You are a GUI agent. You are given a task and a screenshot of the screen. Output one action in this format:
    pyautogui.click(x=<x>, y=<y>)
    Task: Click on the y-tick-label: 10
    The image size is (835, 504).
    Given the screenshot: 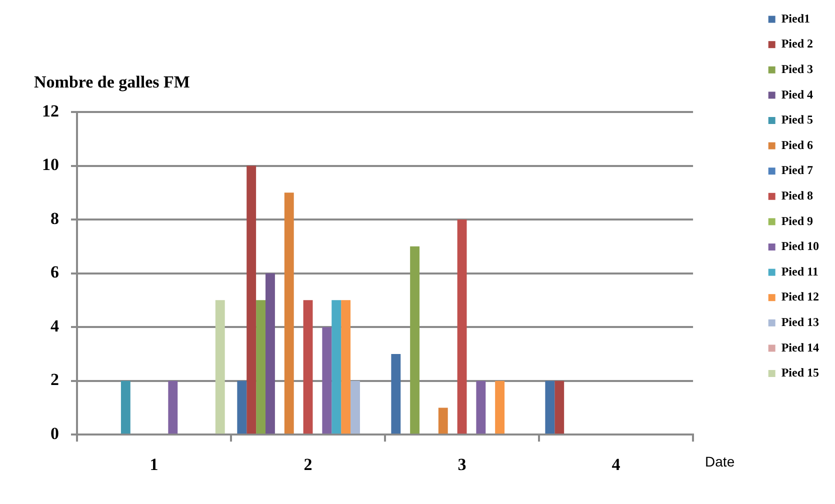 What is the action you would take?
    pyautogui.click(x=50, y=164)
    